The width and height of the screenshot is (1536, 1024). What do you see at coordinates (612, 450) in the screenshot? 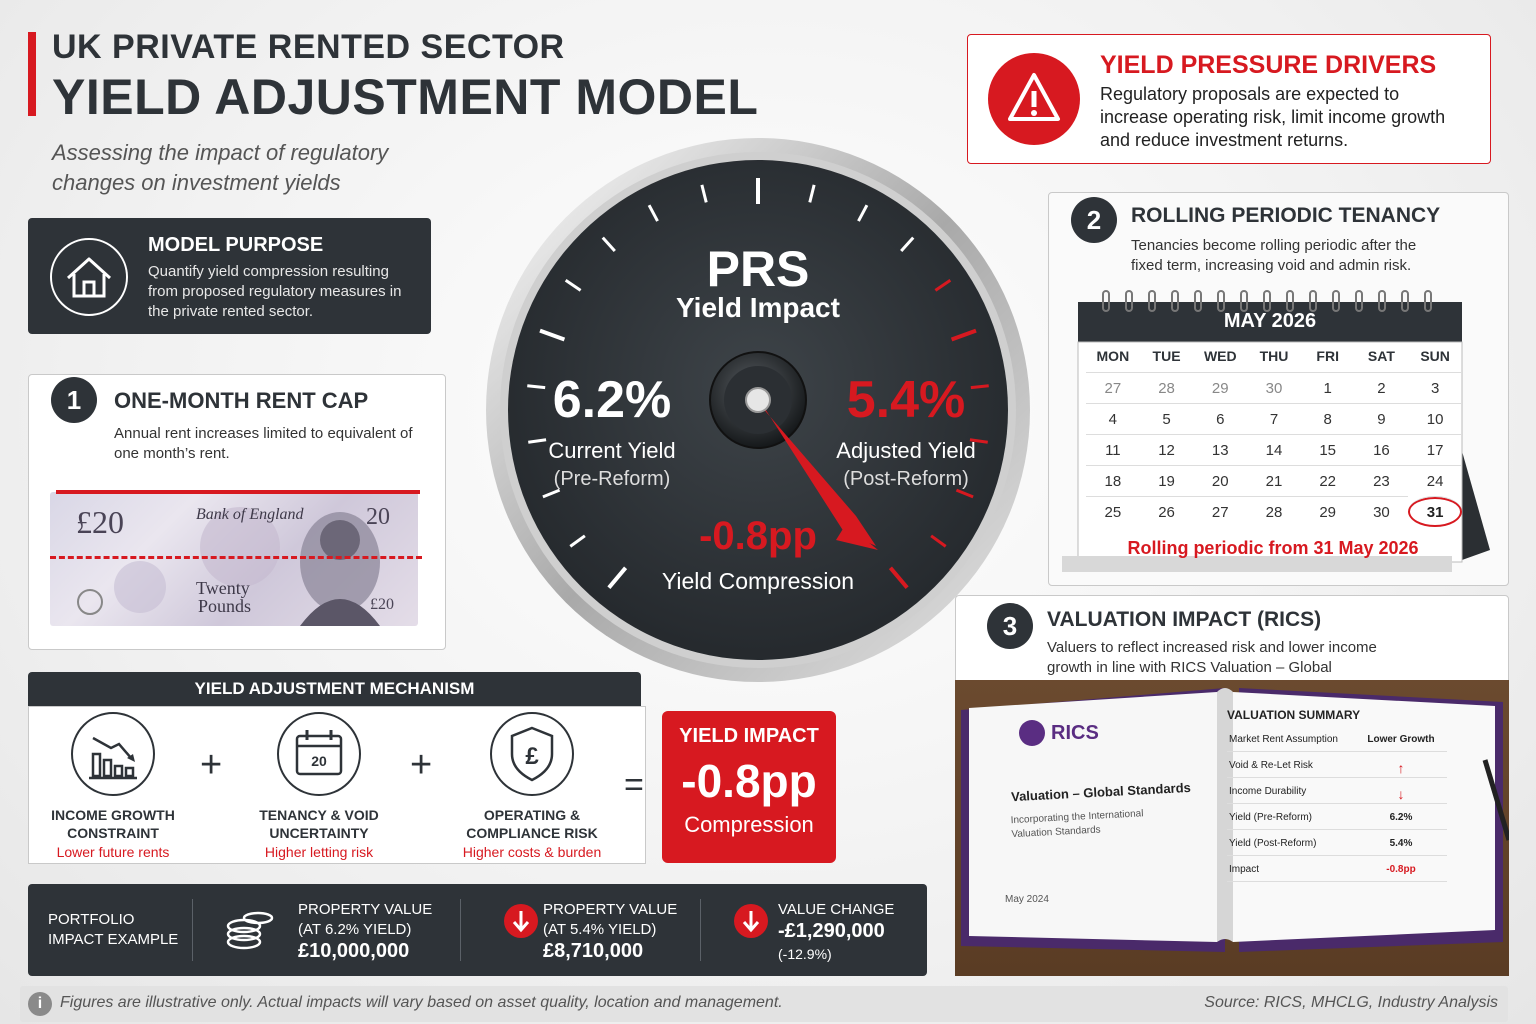
I see `current-yield-label: Current Yield` at bounding box center [612, 450].